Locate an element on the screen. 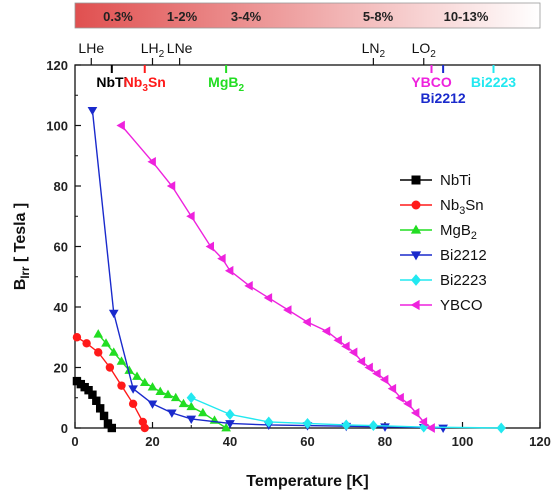 This screenshot has width=552, height=499. cost-bar is located at coordinates (307, 15).